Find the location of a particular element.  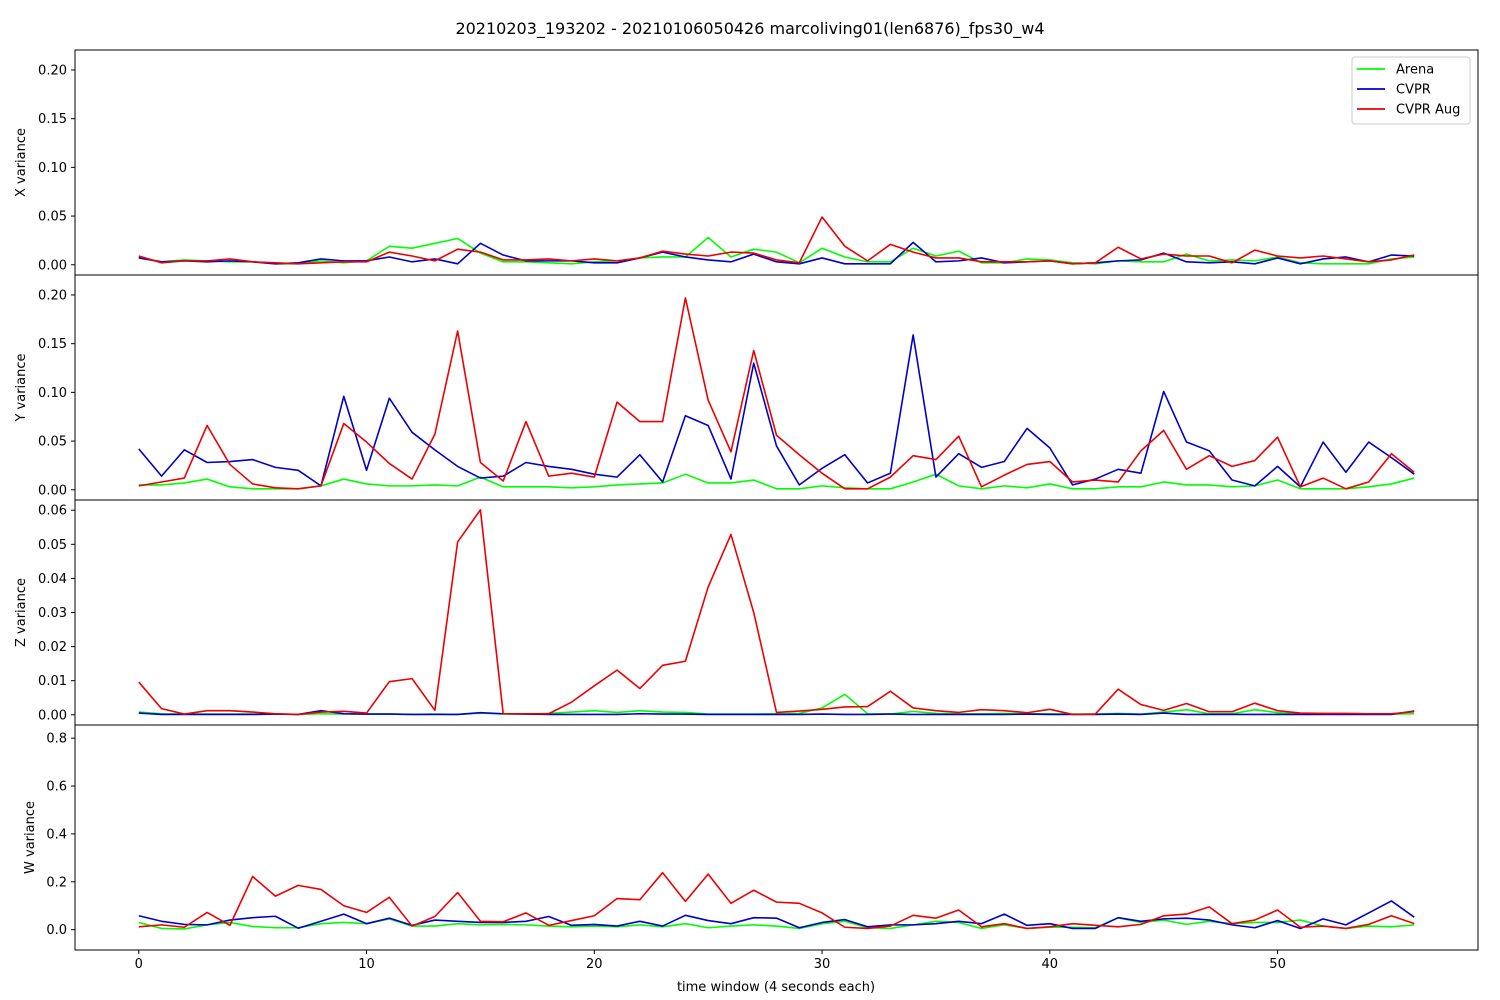

y-tick-label: 0.2 is located at coordinates (56, 882).